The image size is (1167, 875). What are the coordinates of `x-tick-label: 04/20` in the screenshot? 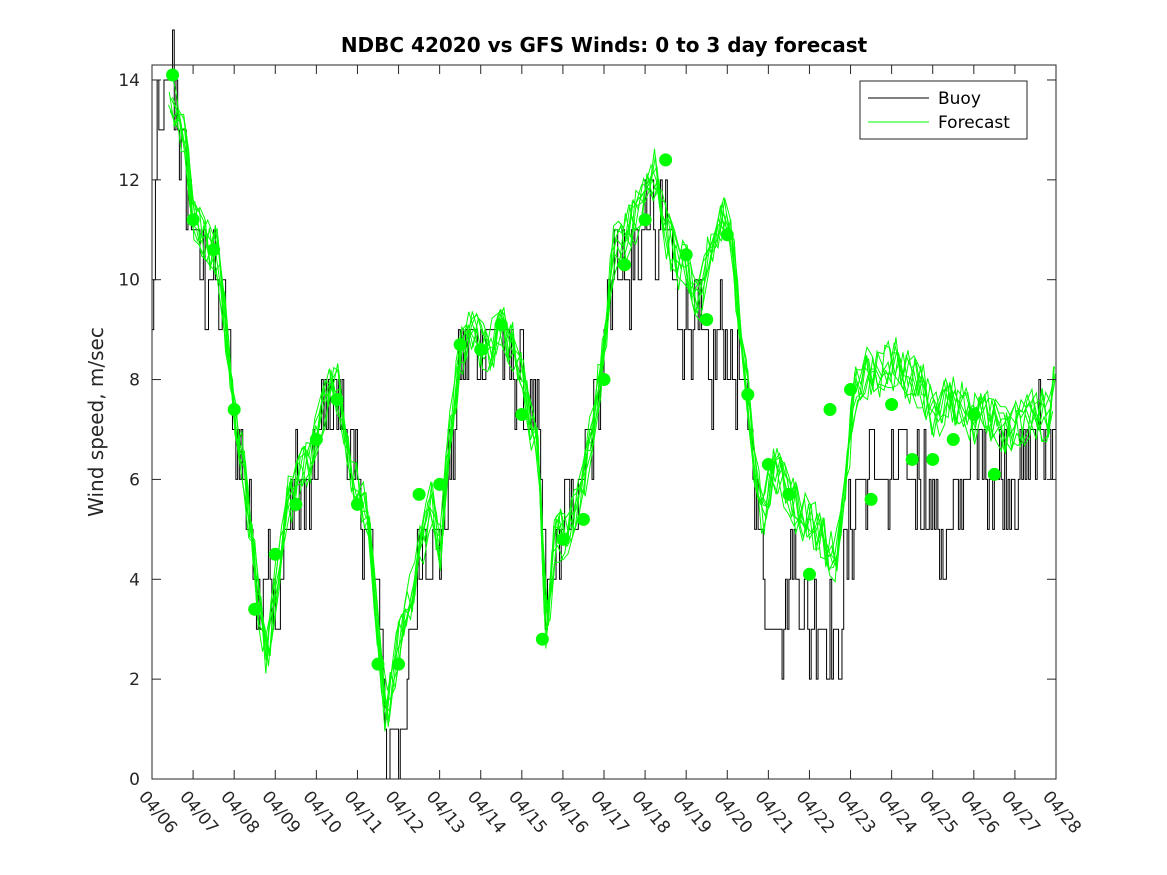 It's located at (732, 812).